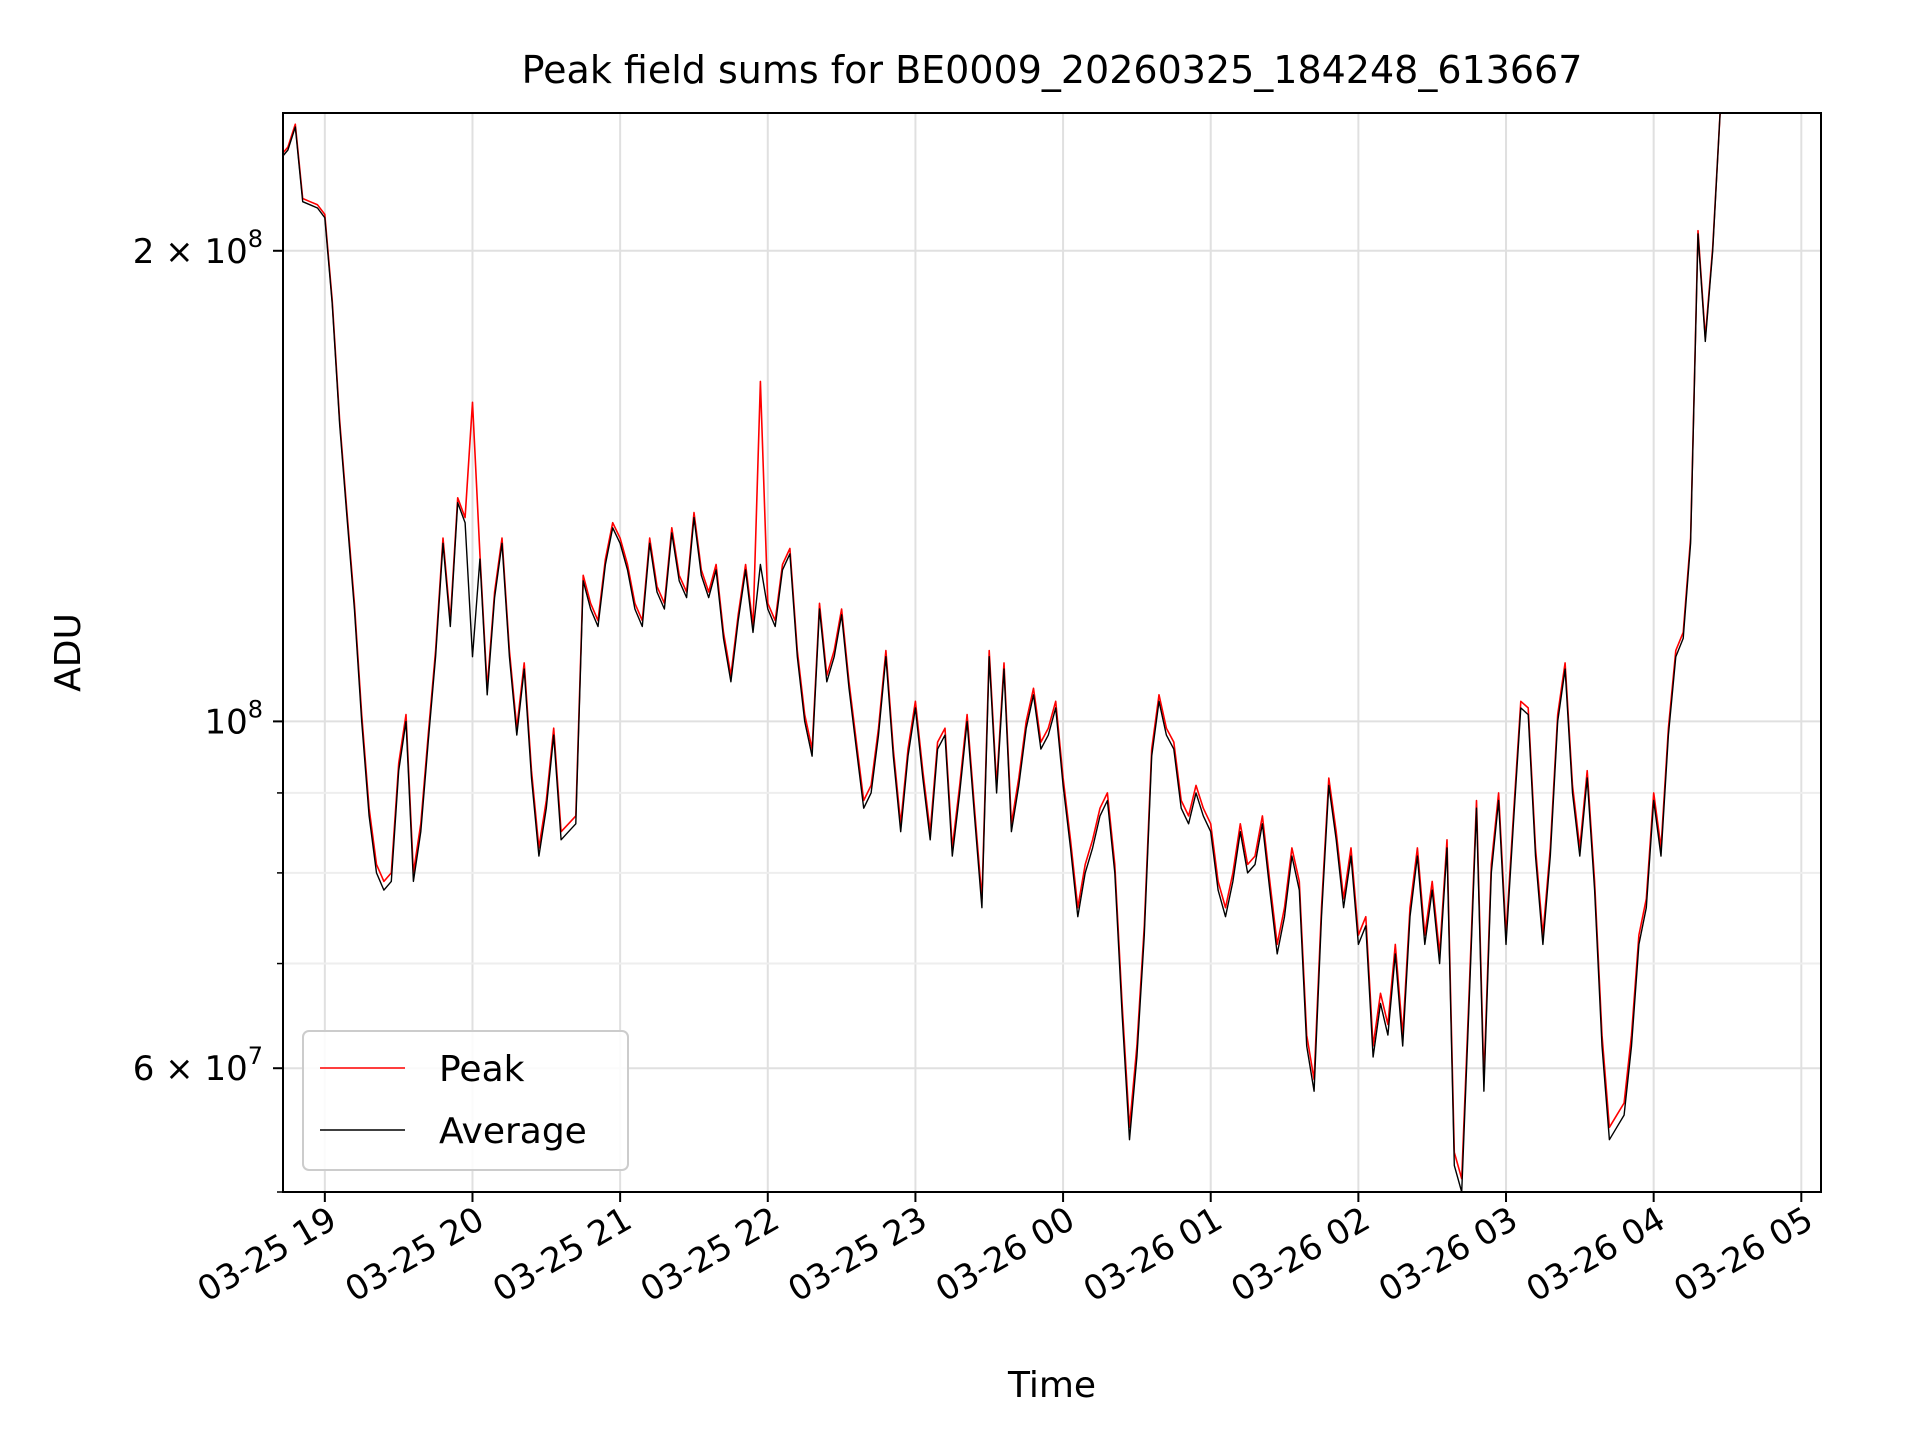 The width and height of the screenshot is (1920, 1440). I want to click on legend-label-average: Average, so click(513, 1131).